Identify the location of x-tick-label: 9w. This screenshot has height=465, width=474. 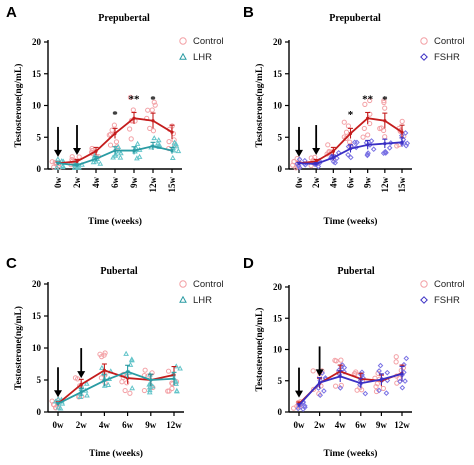
(368, 183).